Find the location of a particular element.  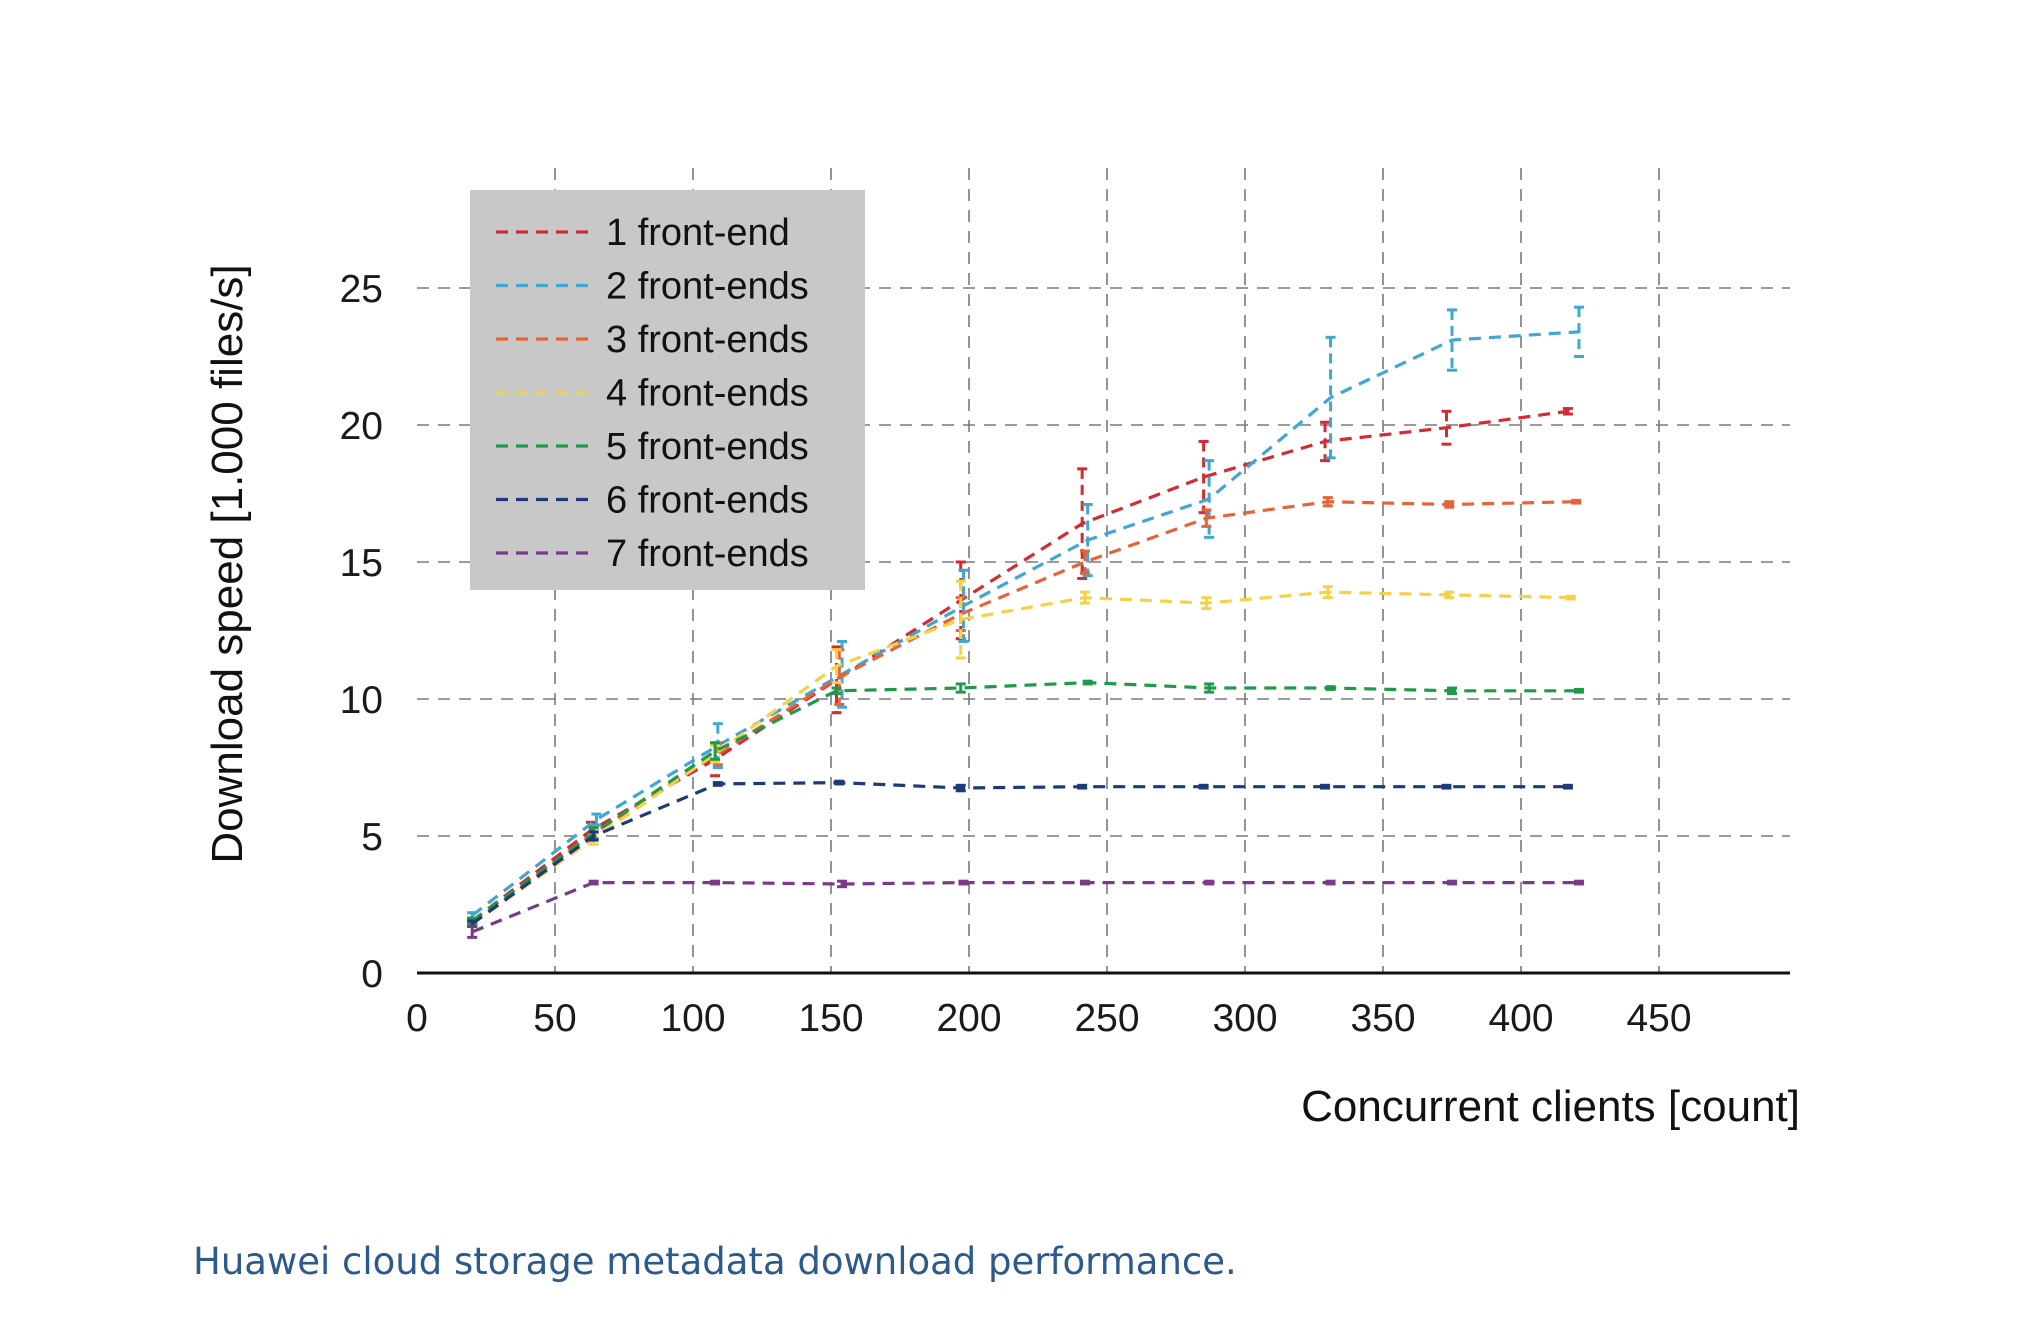

y-tick-label: 15 is located at coordinates (361, 563).